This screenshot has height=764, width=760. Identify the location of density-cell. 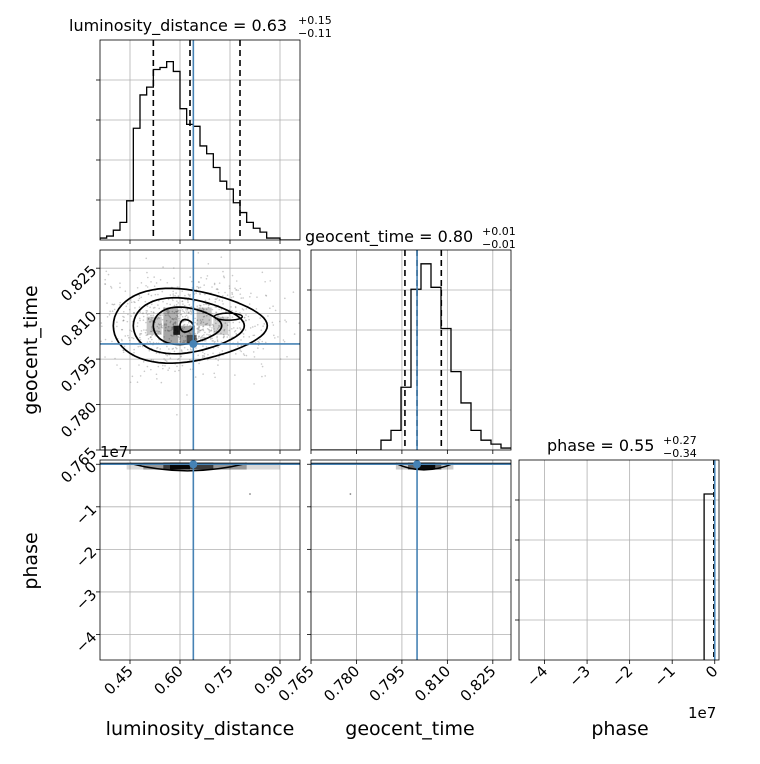
(171, 316).